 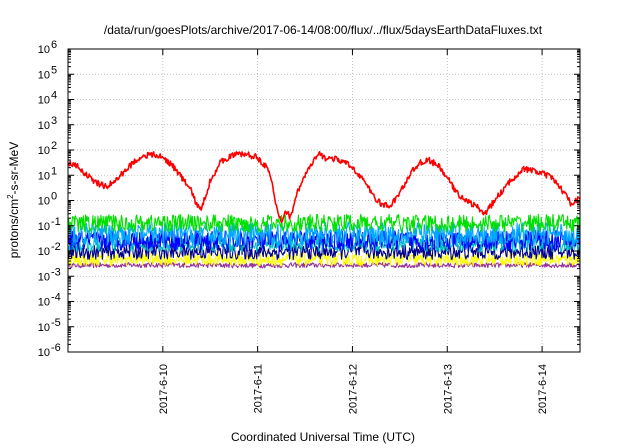 I want to click on y-tick-label-exp: 6, so click(x=54, y=45).